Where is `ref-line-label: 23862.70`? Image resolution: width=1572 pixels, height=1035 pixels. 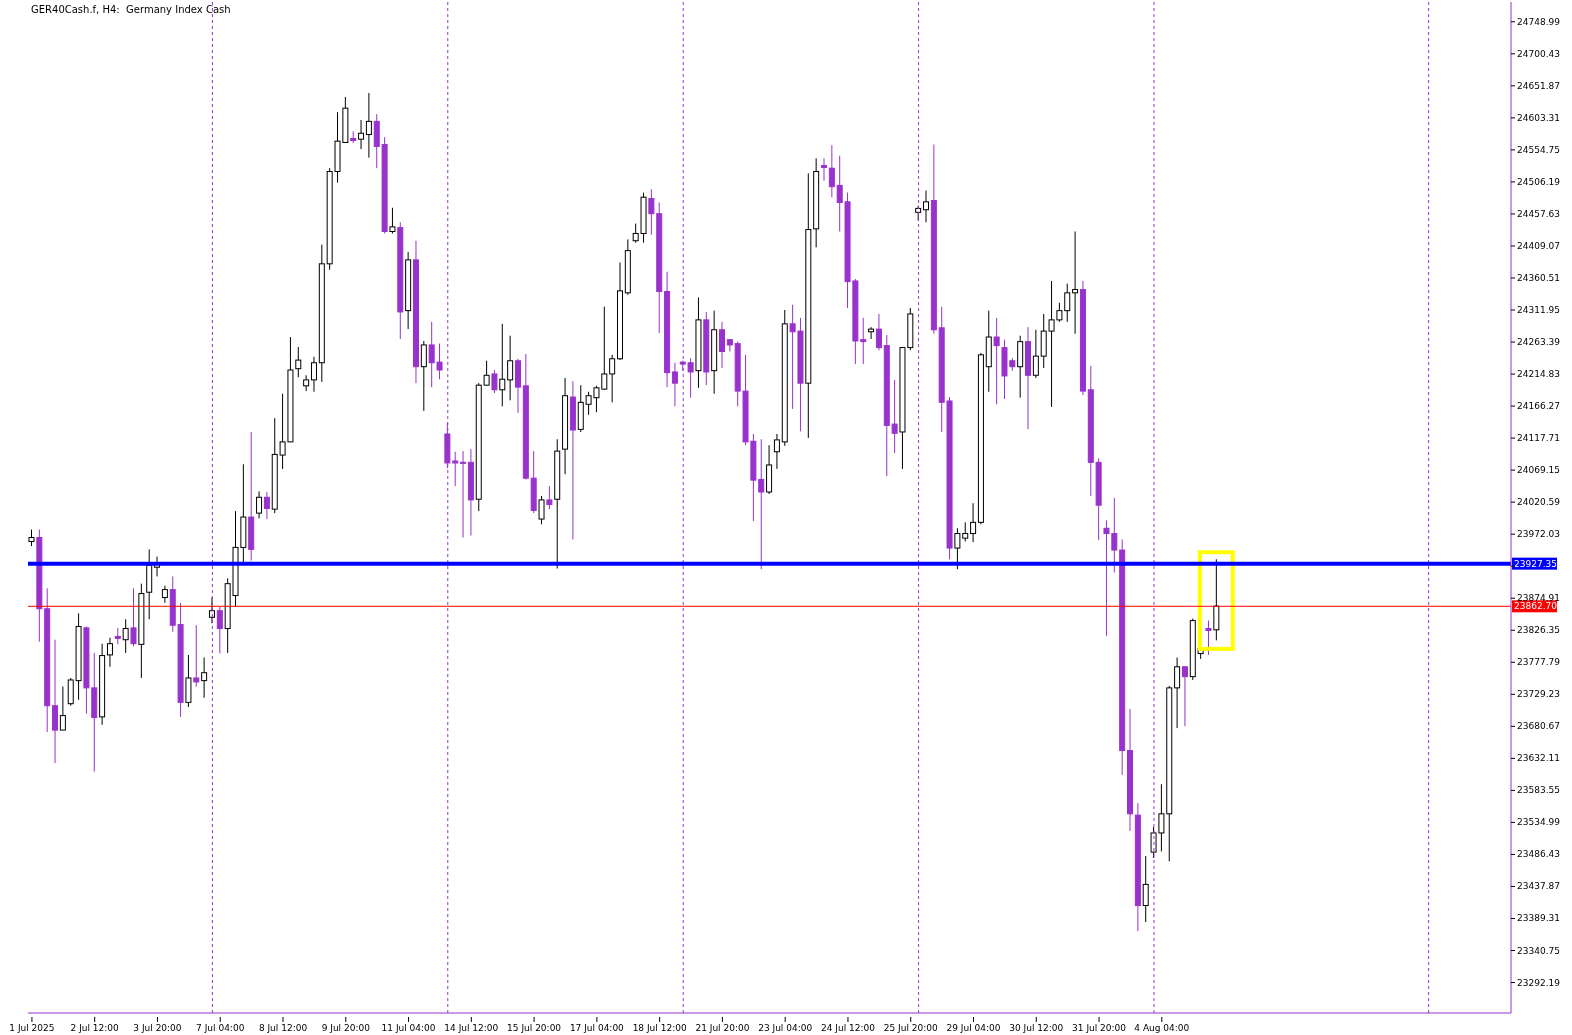 ref-line-label: 23862.70 is located at coordinates (1536, 606).